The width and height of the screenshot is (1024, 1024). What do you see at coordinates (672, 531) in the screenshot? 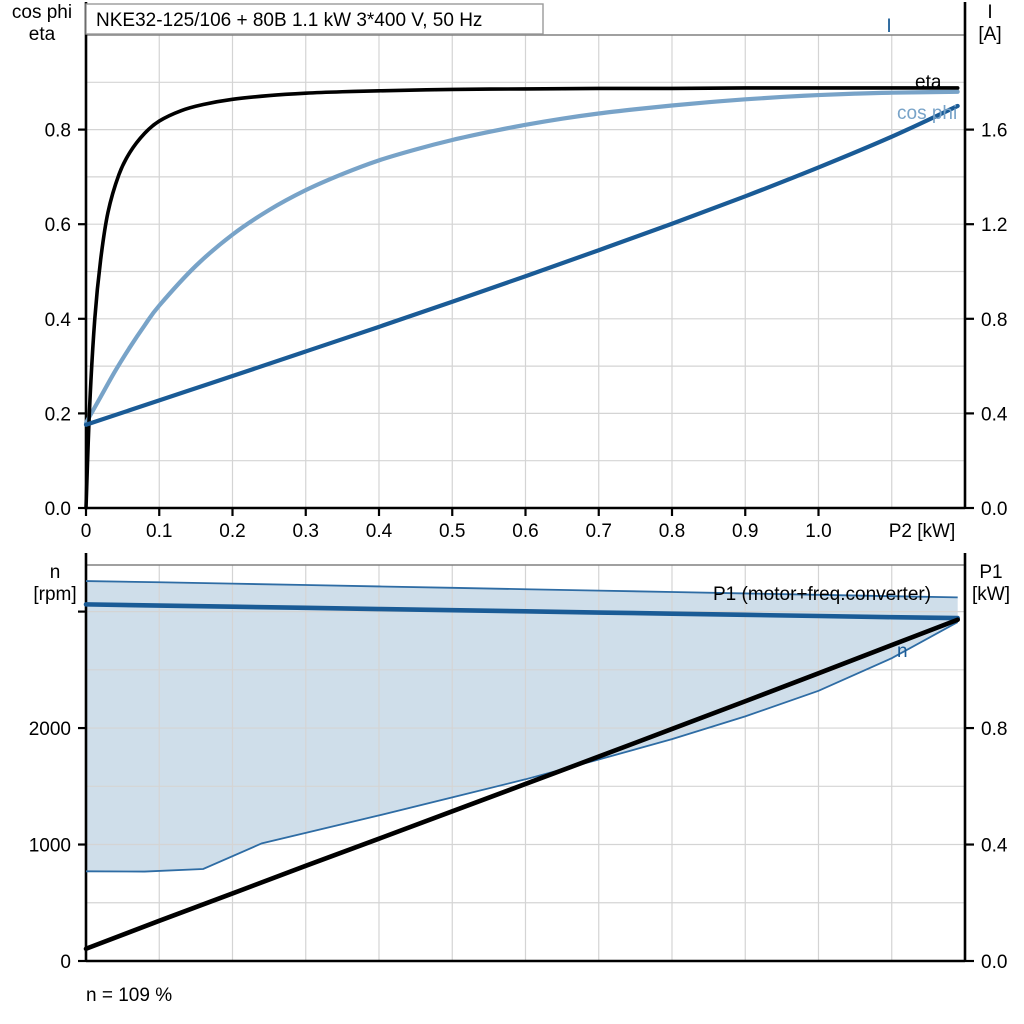
I see `tick-label-bottom: 0.8` at bounding box center [672, 531].